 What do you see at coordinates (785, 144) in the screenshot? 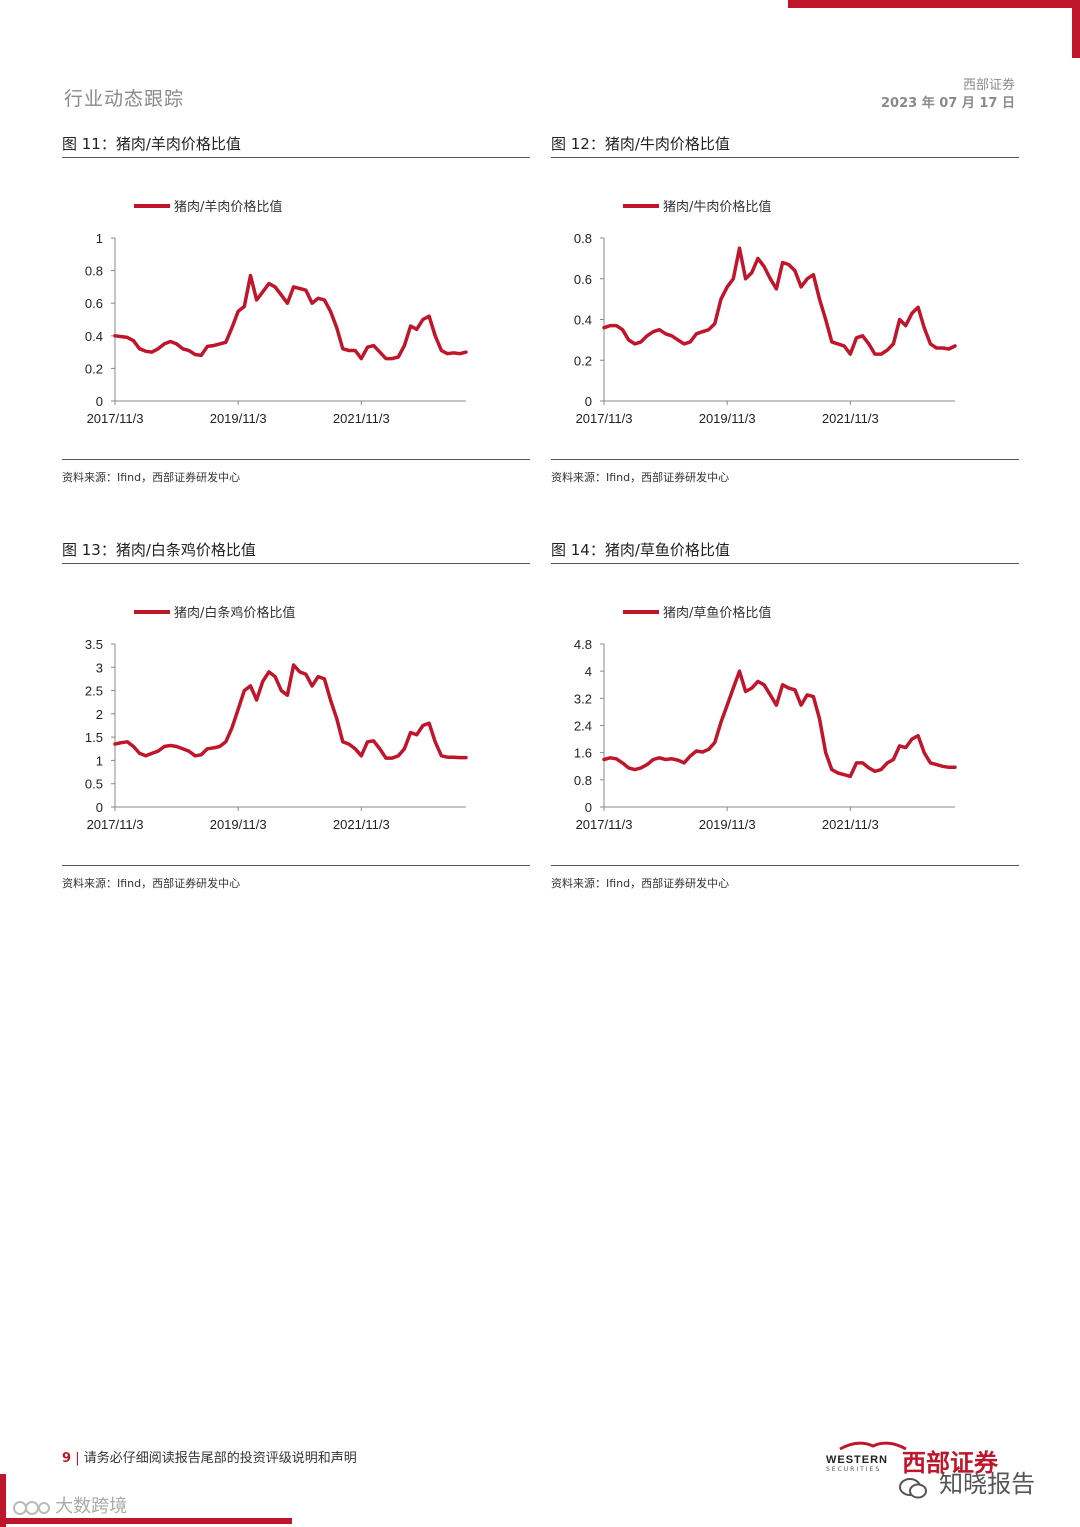
I see `figure-title: 图 12：猪肉/牛肉价格比值` at bounding box center [785, 144].